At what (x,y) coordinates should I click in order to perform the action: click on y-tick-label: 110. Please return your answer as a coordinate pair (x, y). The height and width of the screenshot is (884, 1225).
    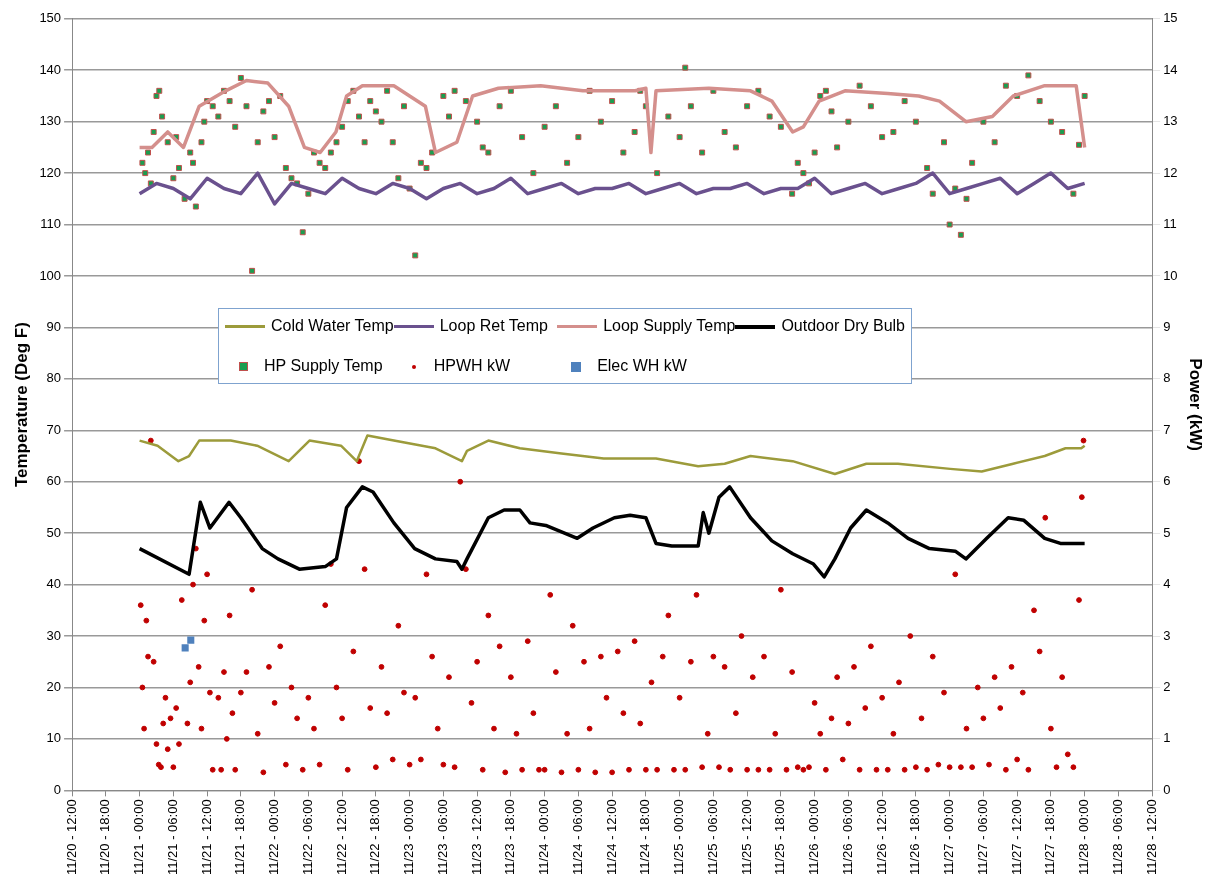
    Looking at the image, I should click on (51, 224).